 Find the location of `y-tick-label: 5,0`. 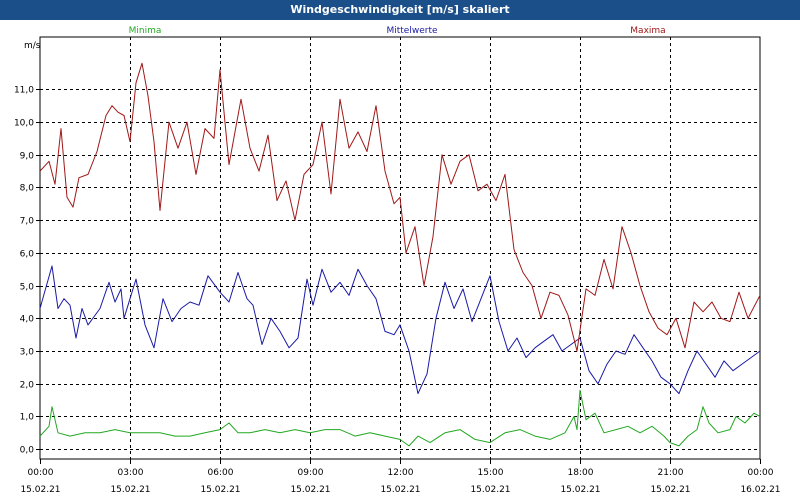

y-tick-label: 5,0 is located at coordinates (27, 288).